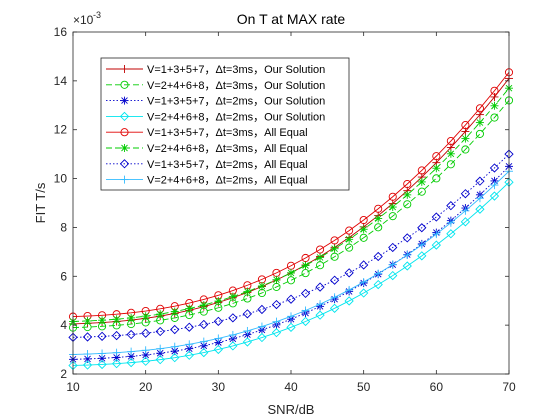 The image size is (560, 420). What do you see at coordinates (63, 325) in the screenshot?
I see `y-tick-label: 4` at bounding box center [63, 325].